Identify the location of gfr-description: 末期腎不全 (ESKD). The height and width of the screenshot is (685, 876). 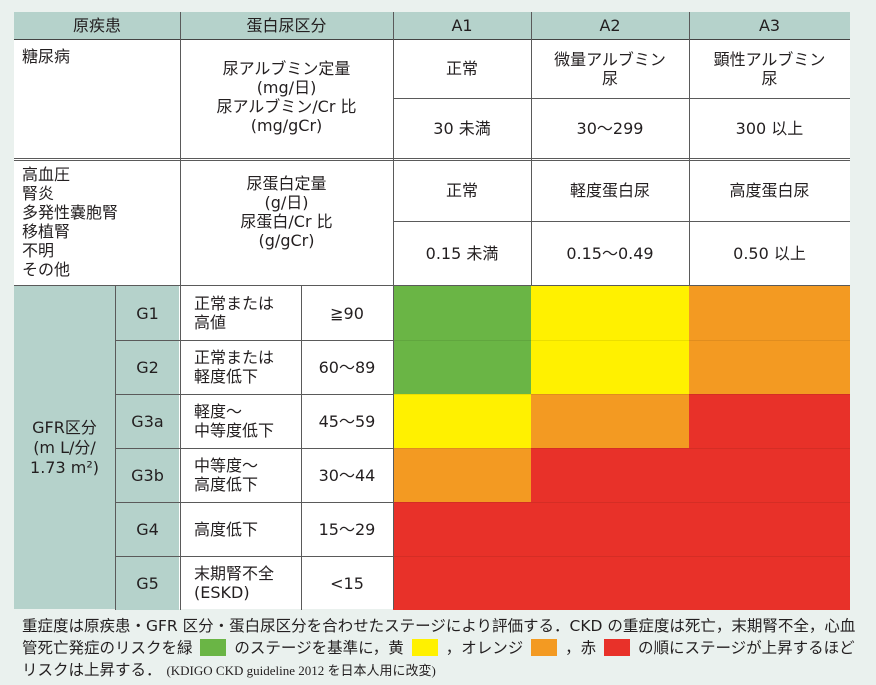
(240, 583).